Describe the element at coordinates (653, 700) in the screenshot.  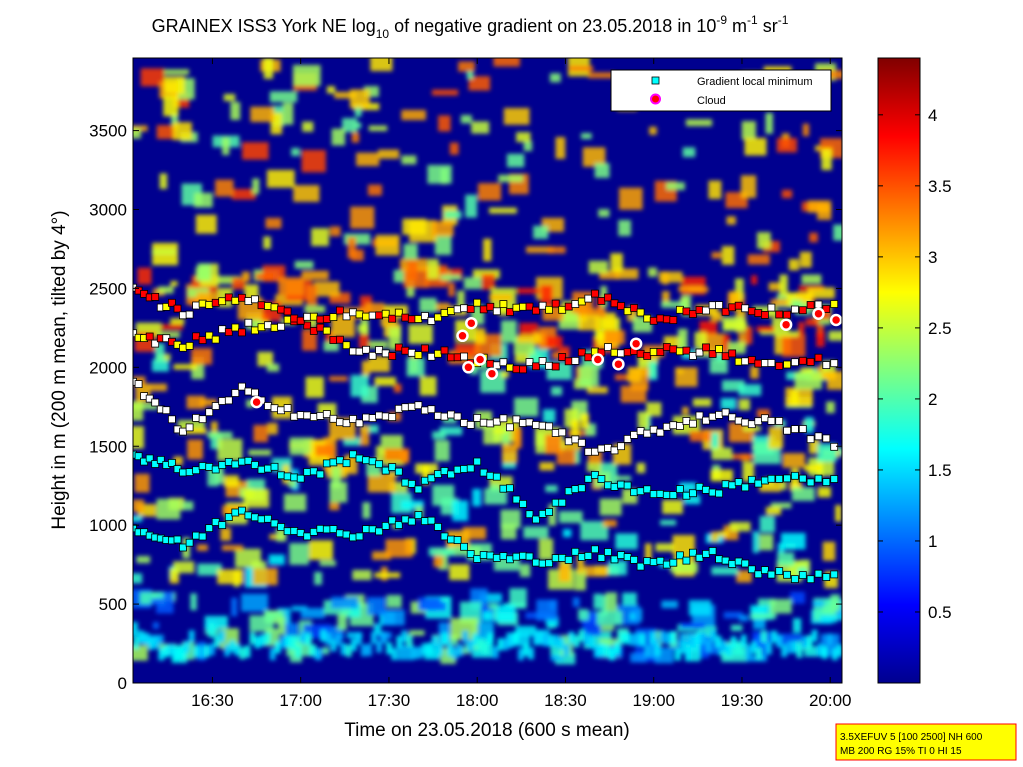
I see `x-tick-label: 19:00` at that location.